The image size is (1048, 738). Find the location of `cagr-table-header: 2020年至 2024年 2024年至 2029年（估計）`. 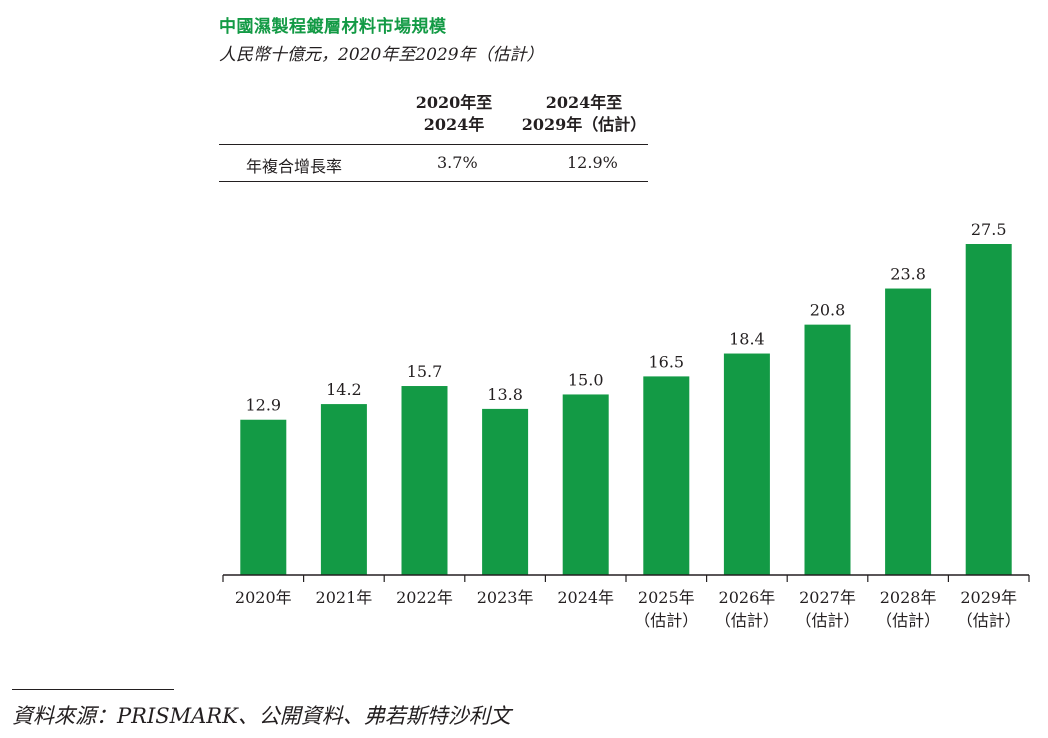

cagr-table-header: 2020年至 2024年 2024年至 2029年（估計） is located at coordinates (433, 117).